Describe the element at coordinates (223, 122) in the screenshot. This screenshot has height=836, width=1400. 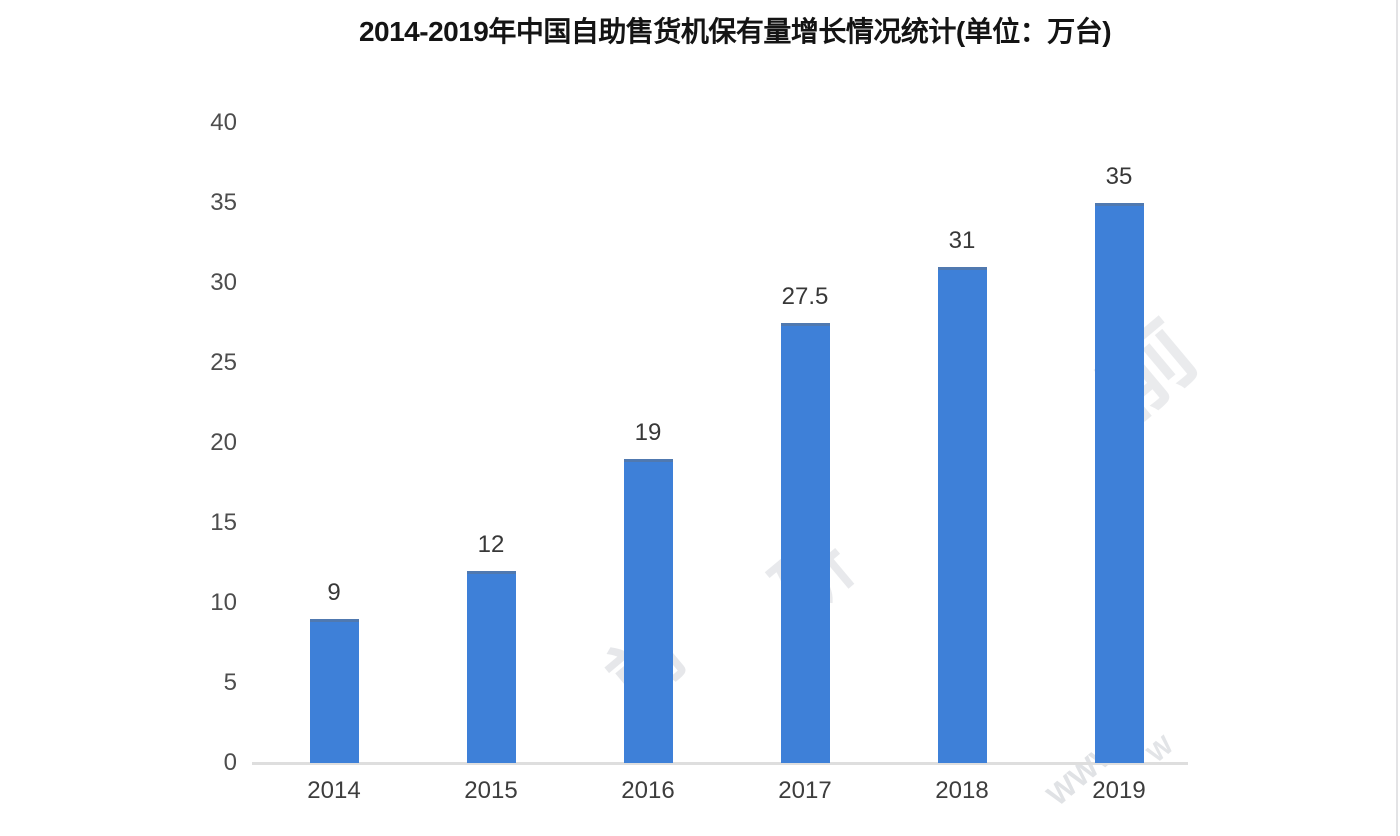
I see `y-axis-tick-label: 40` at that location.